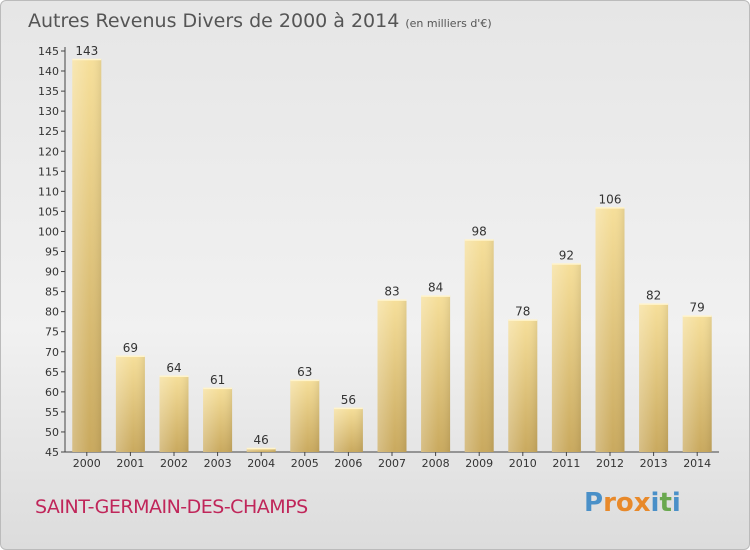 This screenshot has width=750, height=550. What do you see at coordinates (654, 463) in the screenshot?
I see `x-tick-label: 2013` at bounding box center [654, 463].